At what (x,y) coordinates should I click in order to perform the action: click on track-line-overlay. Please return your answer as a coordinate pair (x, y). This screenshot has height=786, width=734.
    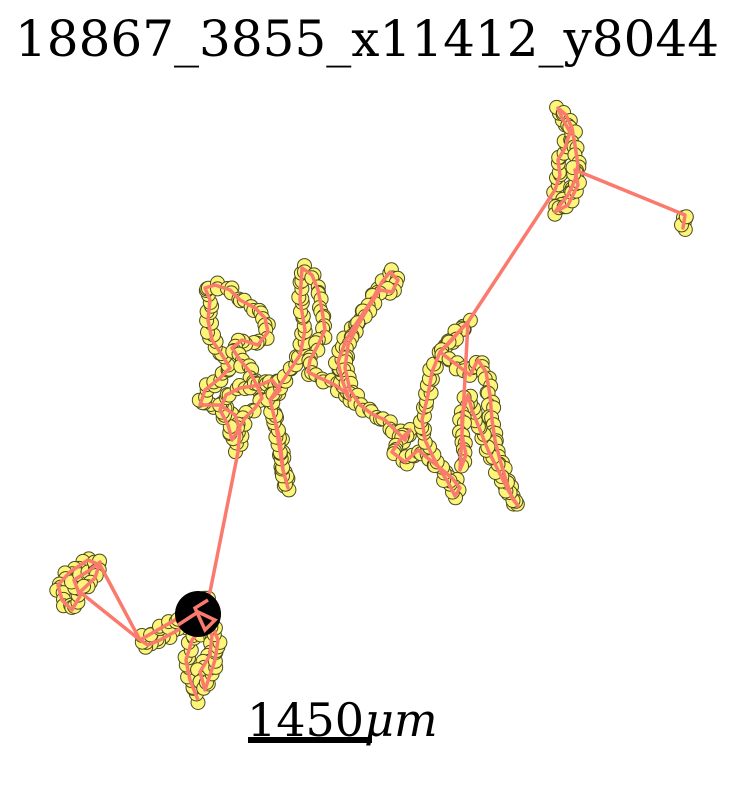
    Looking at the image, I should click on (197, 616).